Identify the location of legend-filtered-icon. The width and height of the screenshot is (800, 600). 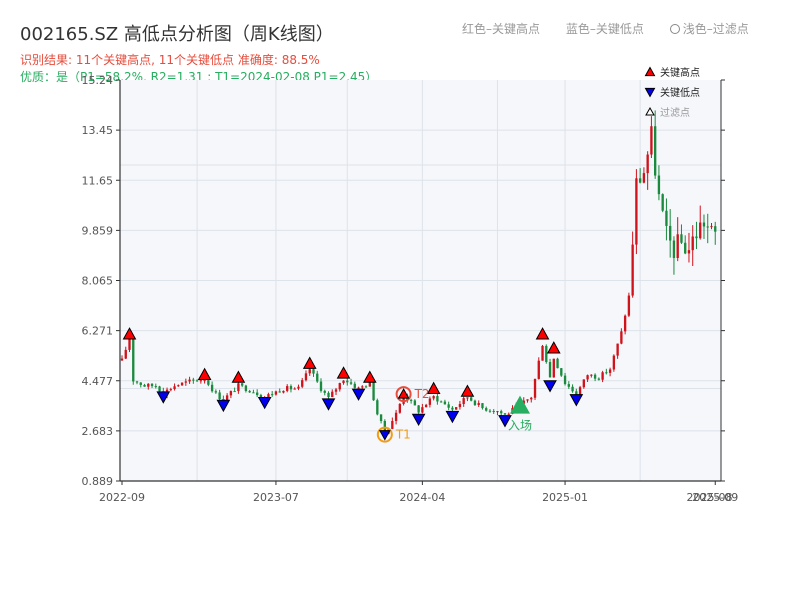
(650, 111).